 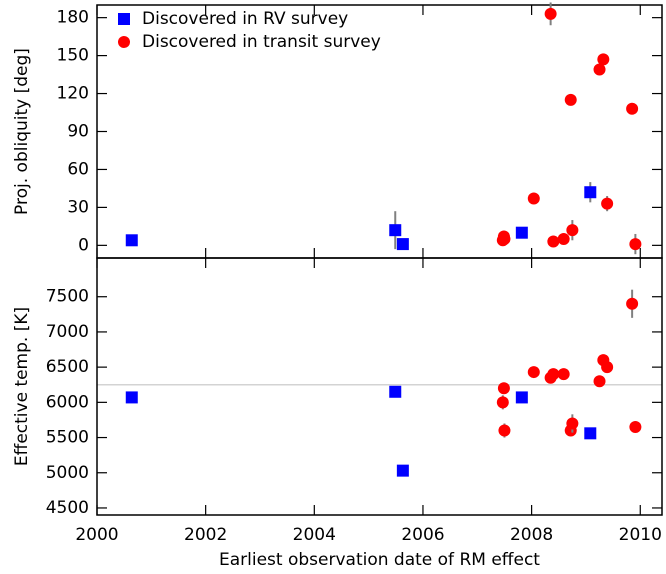 What do you see at coordinates (261, 42) in the screenshot?
I see `legend-label: Discovered in transit survey` at bounding box center [261, 42].